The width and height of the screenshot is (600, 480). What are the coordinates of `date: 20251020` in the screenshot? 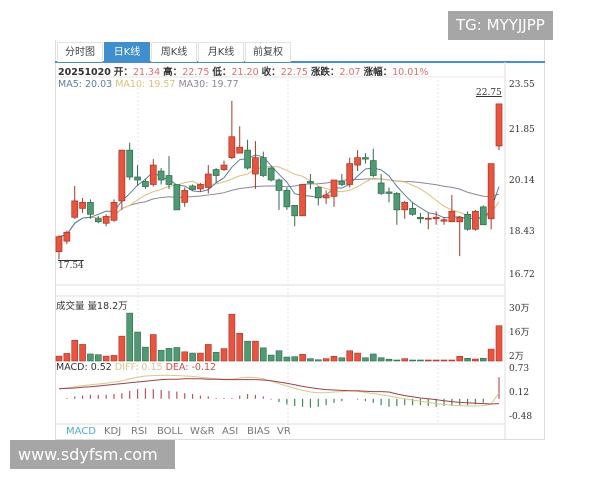 It's located at (84, 72).